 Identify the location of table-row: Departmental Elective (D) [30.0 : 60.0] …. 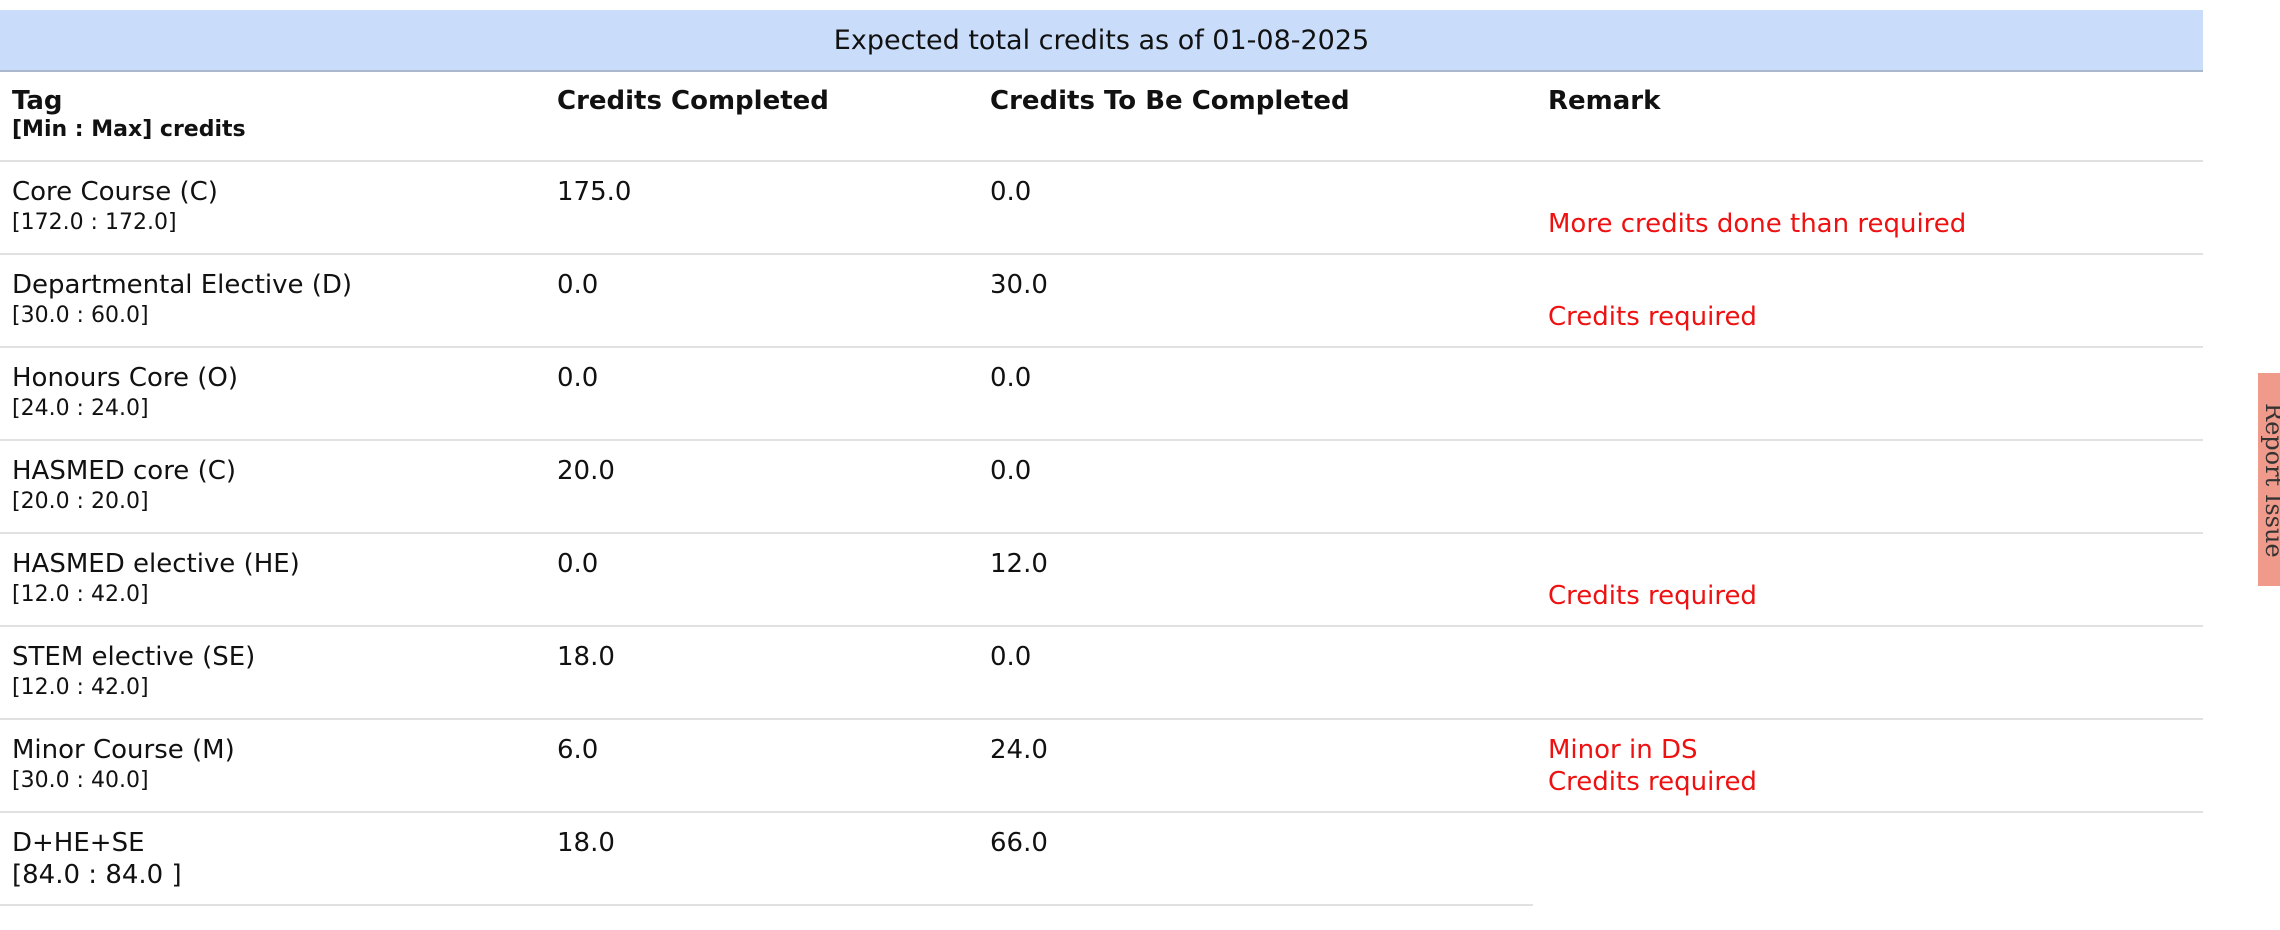
(1101, 301).